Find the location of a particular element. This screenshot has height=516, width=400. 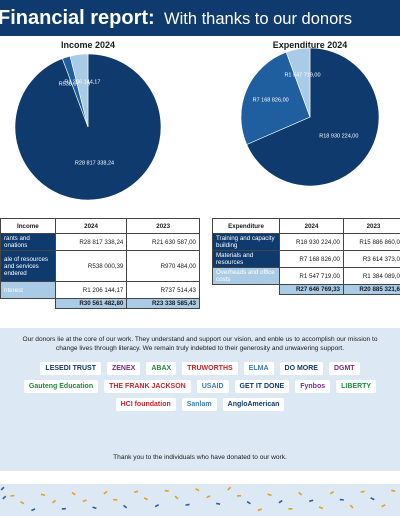

donor-logo: TRUWORTHS is located at coordinates (210, 368).